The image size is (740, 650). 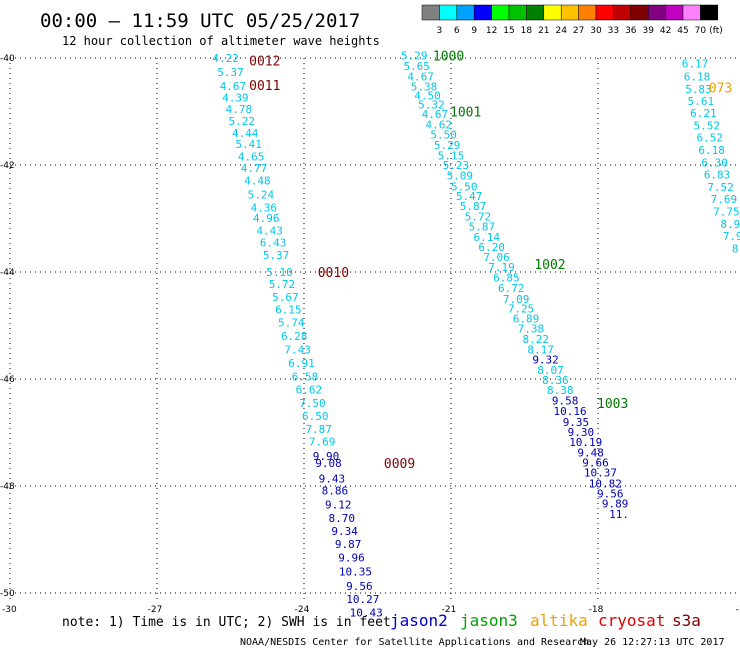 What do you see at coordinates (707, 125) in the screenshot?
I see `wave-height-value: 5.52` at bounding box center [707, 125].